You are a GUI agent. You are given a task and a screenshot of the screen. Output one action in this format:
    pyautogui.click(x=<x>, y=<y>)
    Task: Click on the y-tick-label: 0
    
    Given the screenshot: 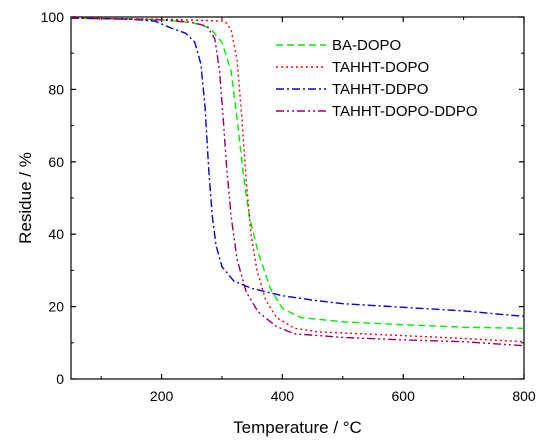 What is the action you would take?
    pyautogui.click(x=60, y=379)
    